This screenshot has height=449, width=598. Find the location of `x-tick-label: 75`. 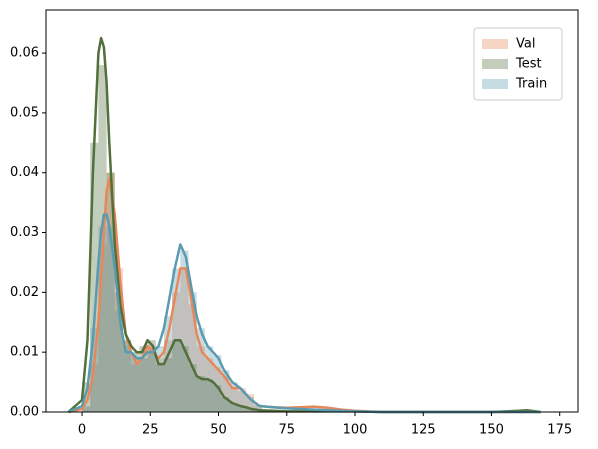

x-tick-label: 75 is located at coordinates (286, 430).